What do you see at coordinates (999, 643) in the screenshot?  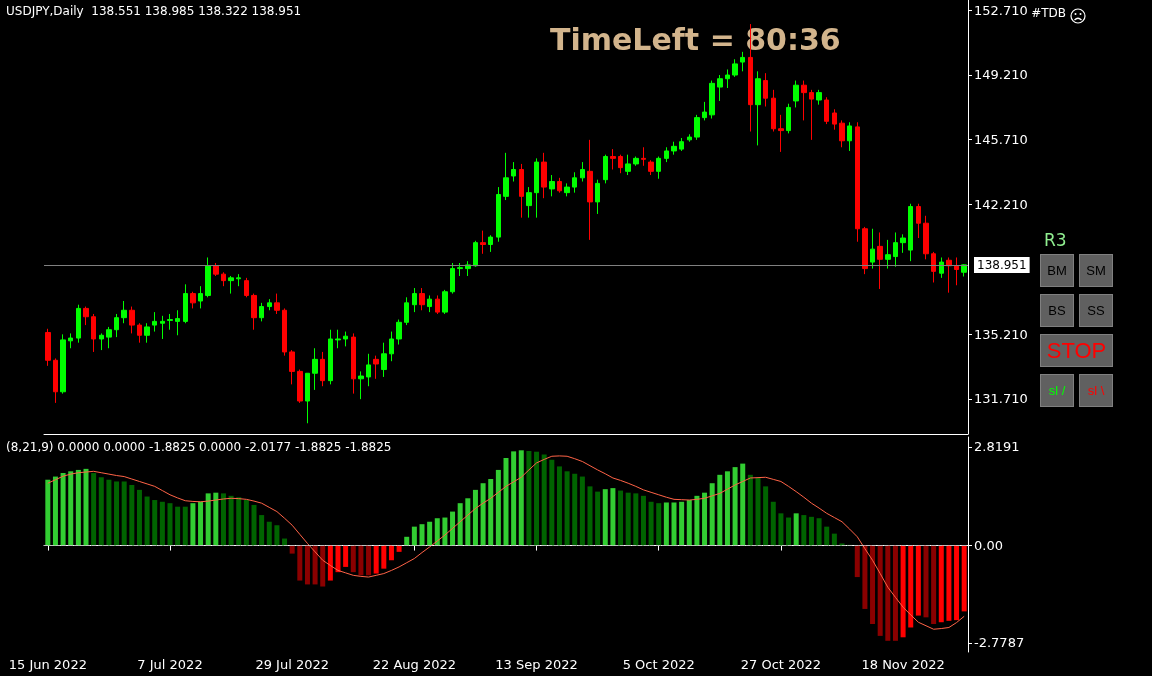 I see `y-tick-label: -2.7787` at bounding box center [999, 643].